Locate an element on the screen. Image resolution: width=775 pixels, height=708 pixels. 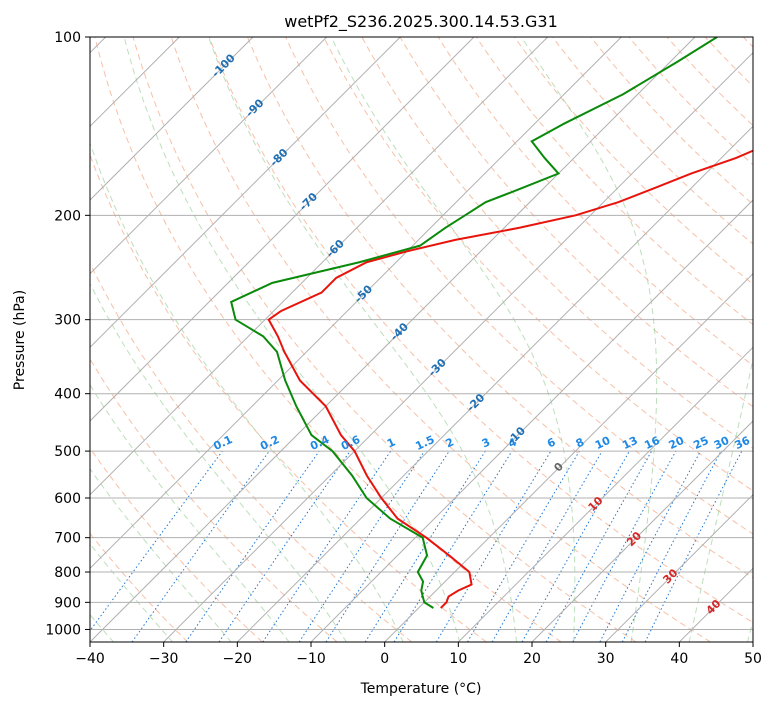
mixing-ratio-label: 36 is located at coordinates (743, 443).